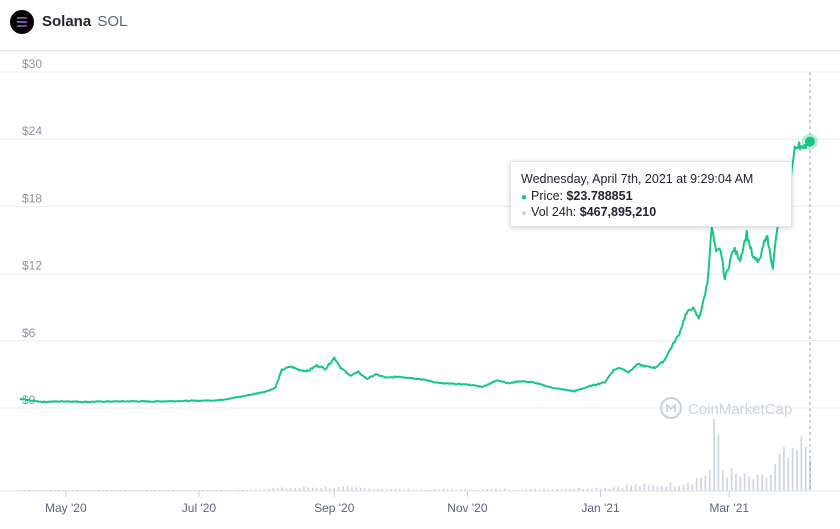 This screenshot has width=840, height=529. I want to click on tooltip-date: Wednesday, April 7th, 2021 at 9:29:04 AM, so click(637, 179).